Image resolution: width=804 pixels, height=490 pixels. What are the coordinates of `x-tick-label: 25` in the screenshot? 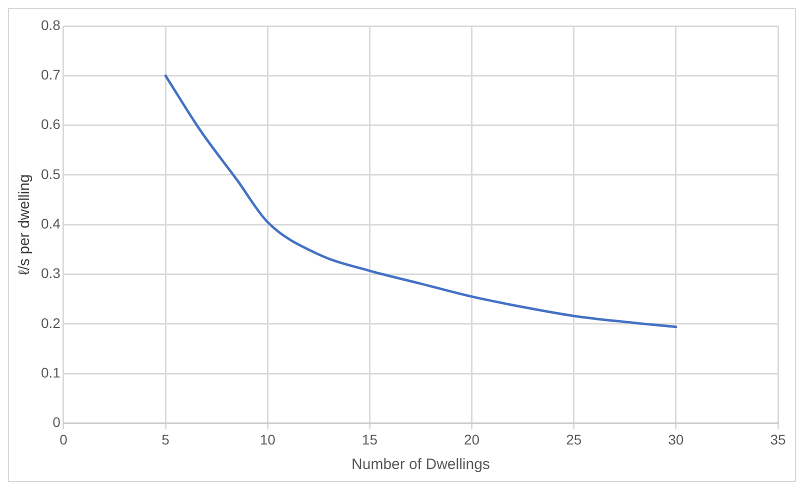 It's located at (574, 439).